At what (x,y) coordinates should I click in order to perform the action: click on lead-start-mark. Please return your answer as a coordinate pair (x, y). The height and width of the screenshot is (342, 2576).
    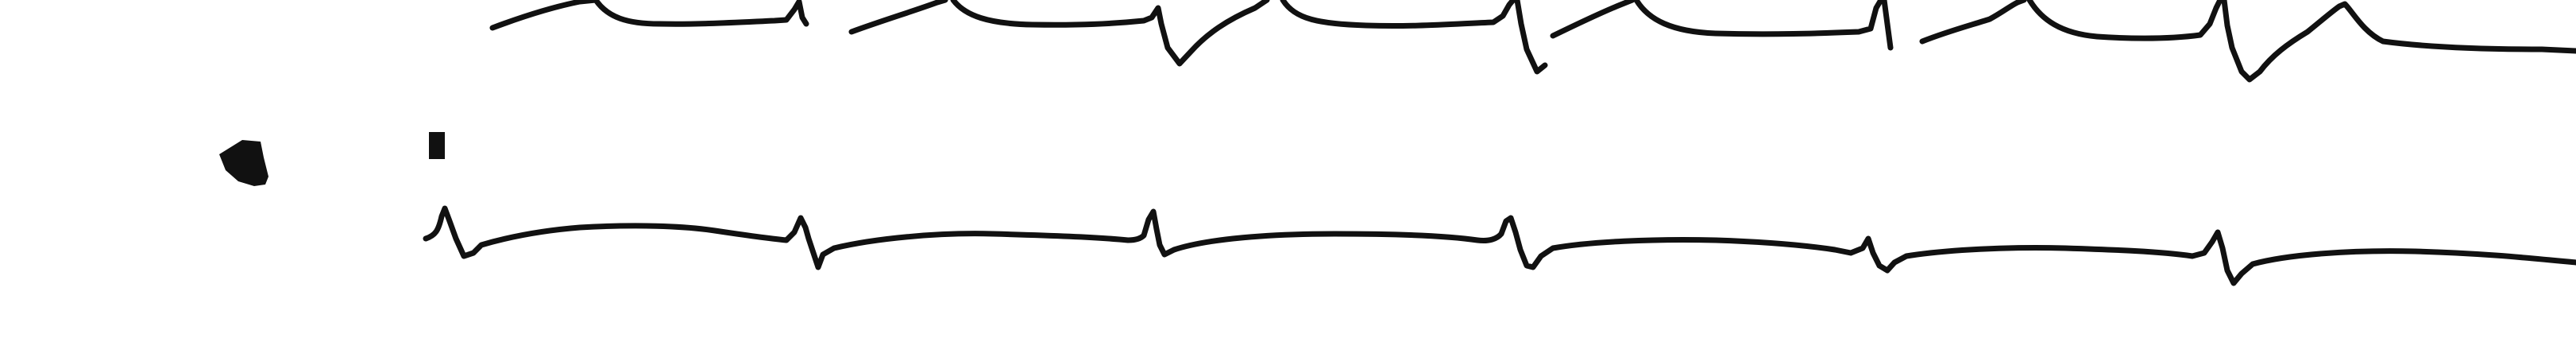
    Looking at the image, I should click on (437, 145).